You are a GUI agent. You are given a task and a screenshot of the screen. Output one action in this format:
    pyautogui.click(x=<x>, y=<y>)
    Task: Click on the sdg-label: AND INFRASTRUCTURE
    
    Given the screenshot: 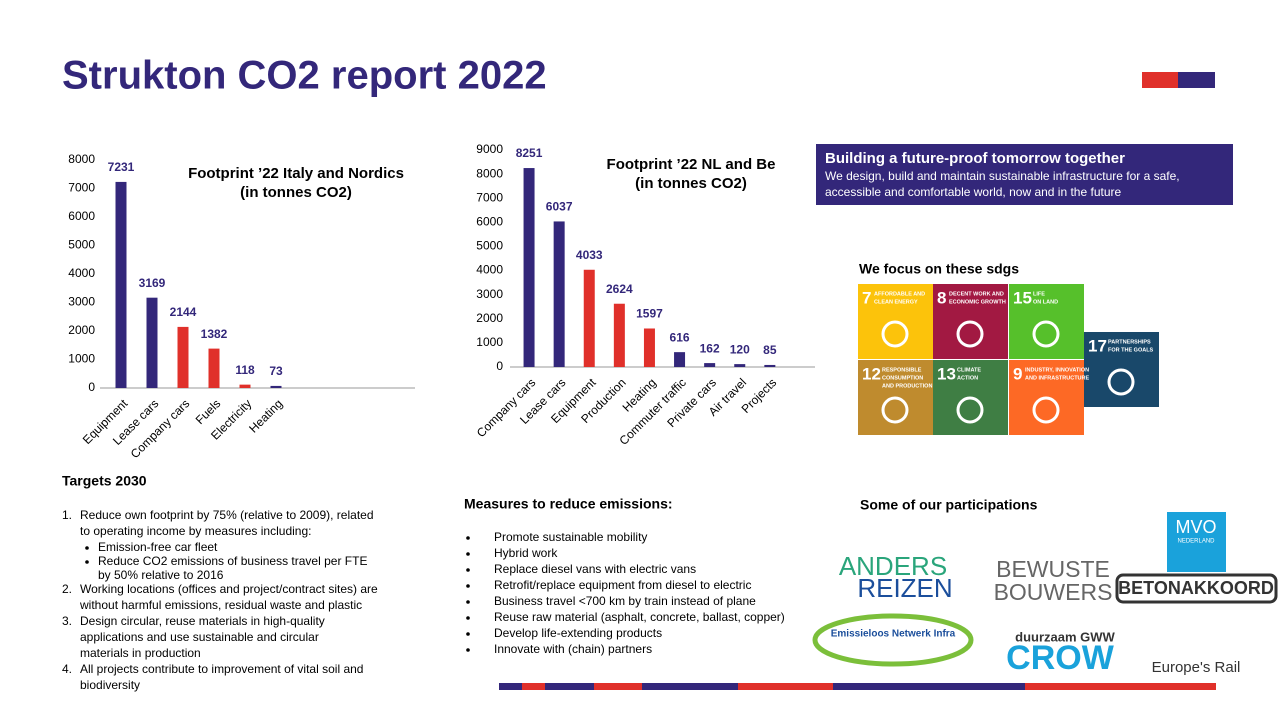 What is the action you would take?
    pyautogui.click(x=1057, y=378)
    